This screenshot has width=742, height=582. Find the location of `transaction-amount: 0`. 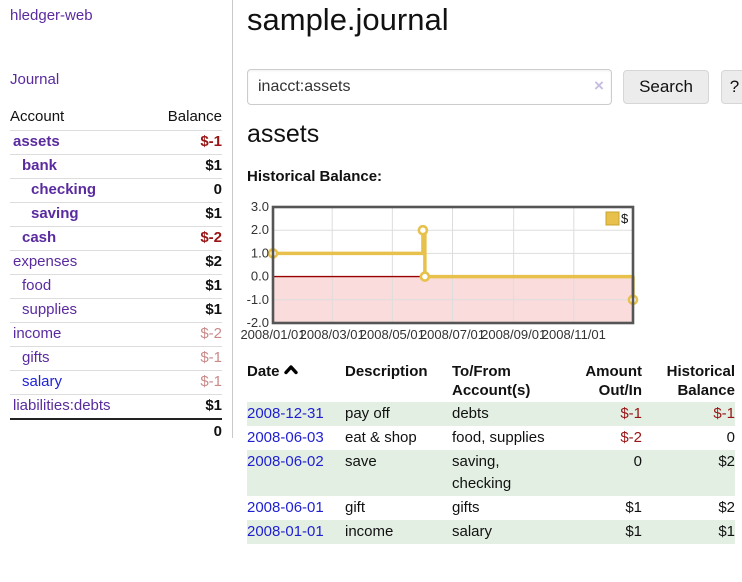

transaction-amount: 0 is located at coordinates (637, 461).